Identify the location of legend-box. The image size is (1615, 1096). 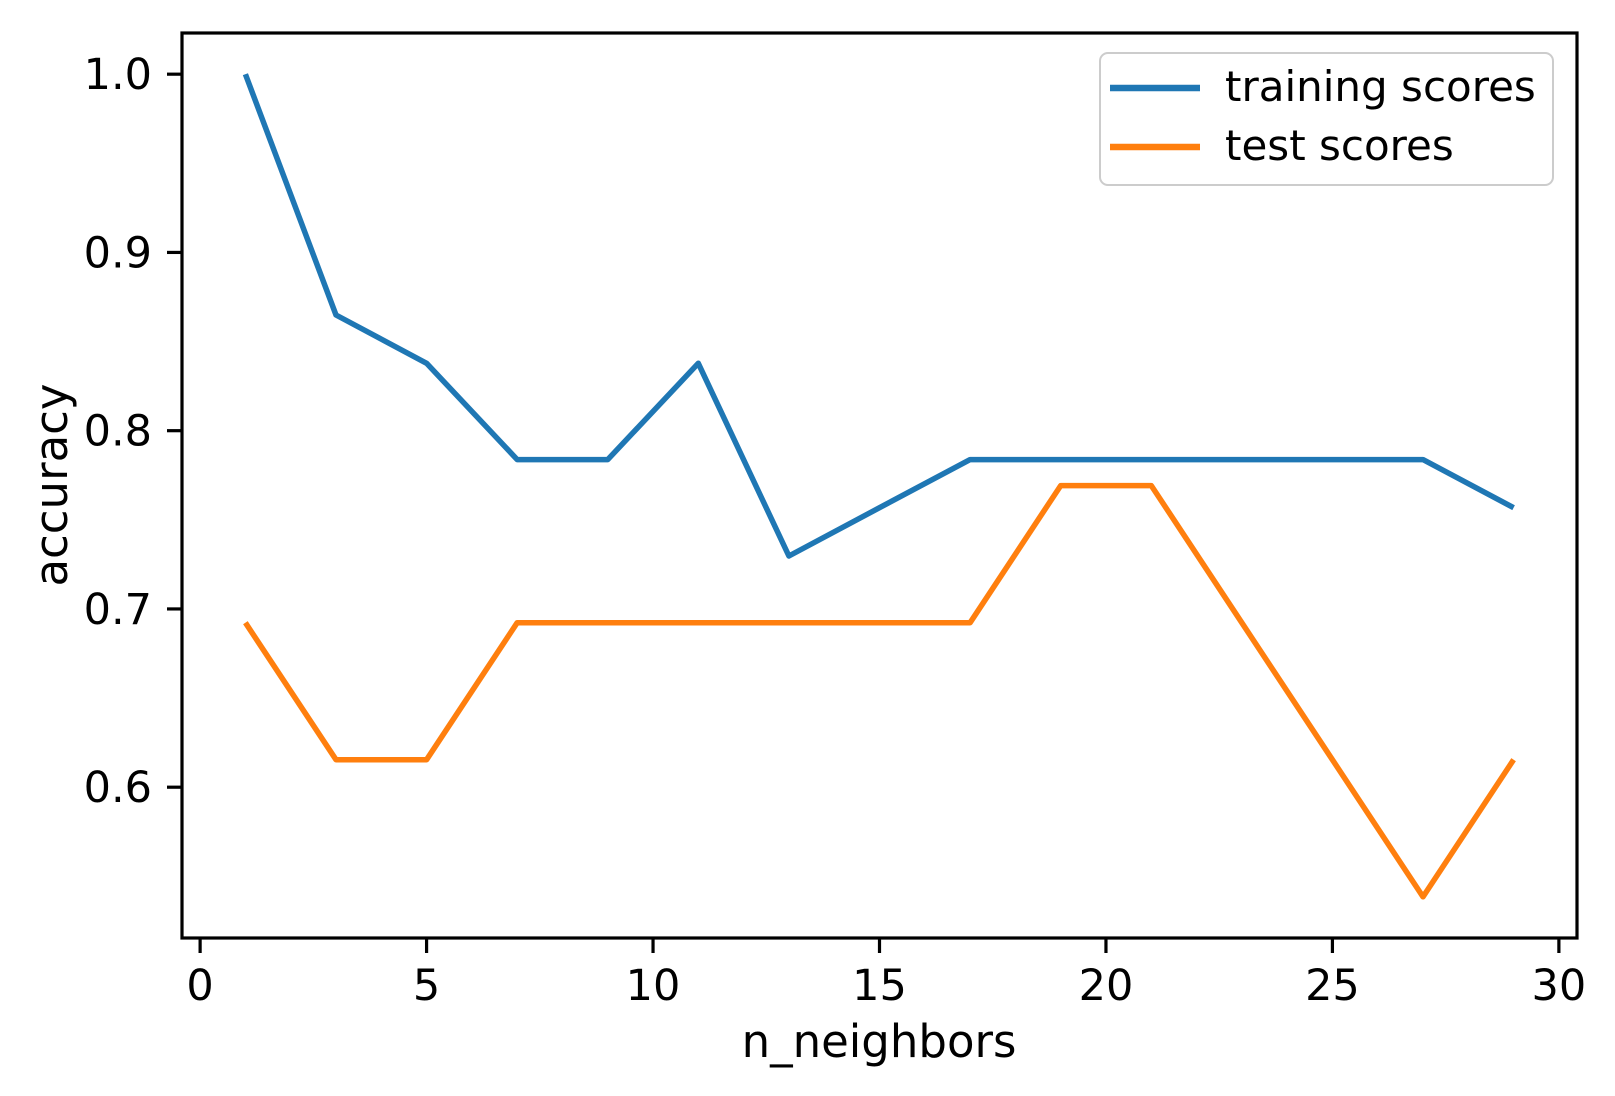
(1326, 119).